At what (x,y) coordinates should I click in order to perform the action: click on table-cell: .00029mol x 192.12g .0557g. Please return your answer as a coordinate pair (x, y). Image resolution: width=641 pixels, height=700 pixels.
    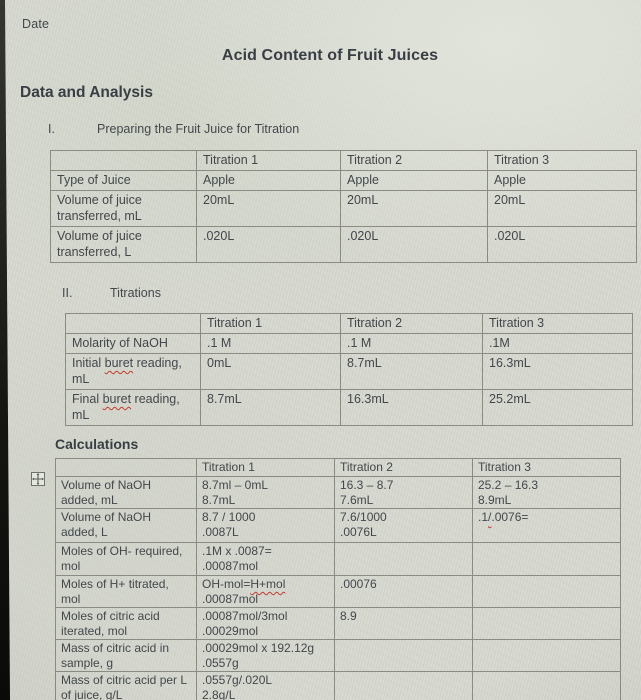
    Looking at the image, I should click on (265, 655).